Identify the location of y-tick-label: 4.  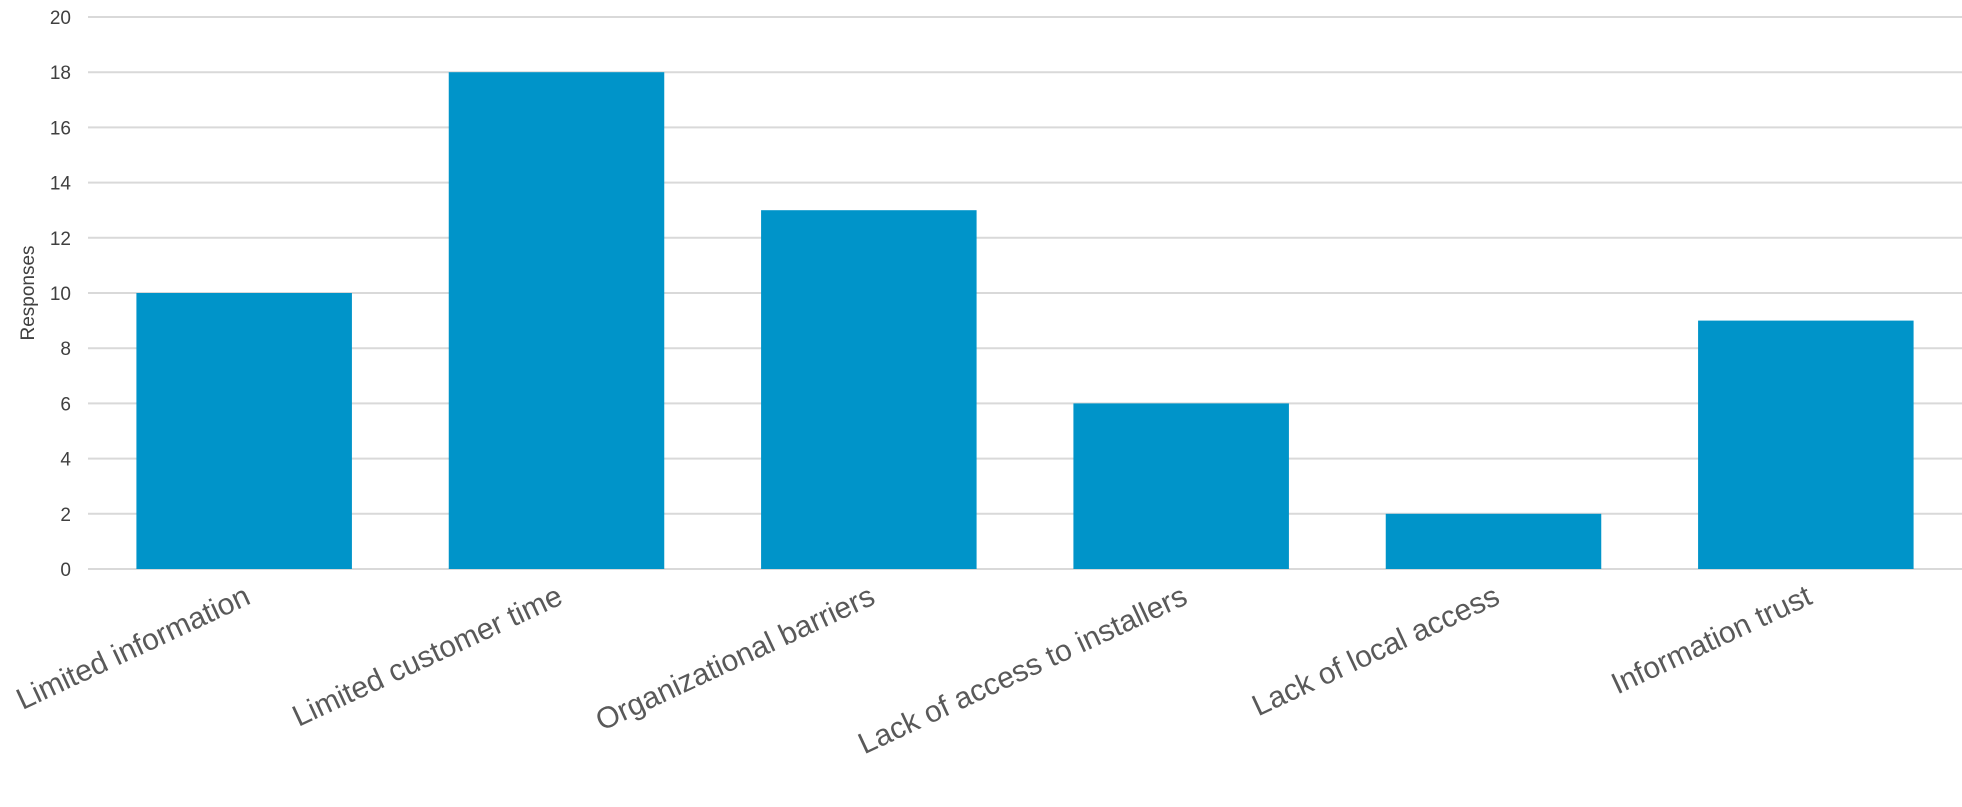
(65, 460).